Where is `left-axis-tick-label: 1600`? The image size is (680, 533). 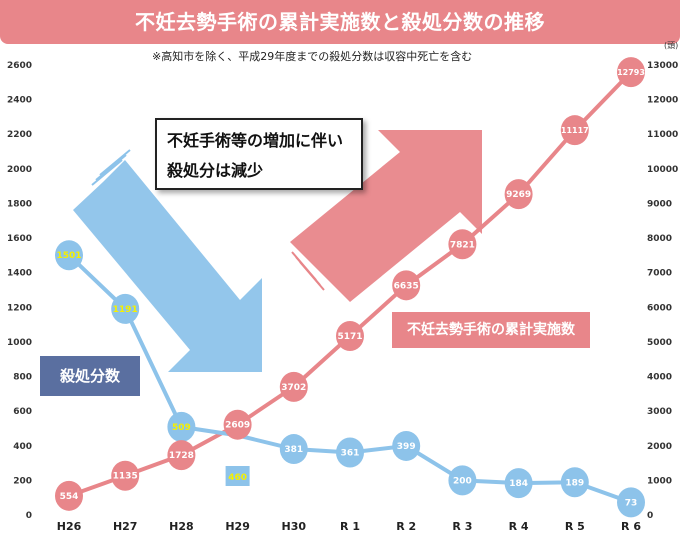
left-axis-tick-label: 1600 is located at coordinates (19, 239).